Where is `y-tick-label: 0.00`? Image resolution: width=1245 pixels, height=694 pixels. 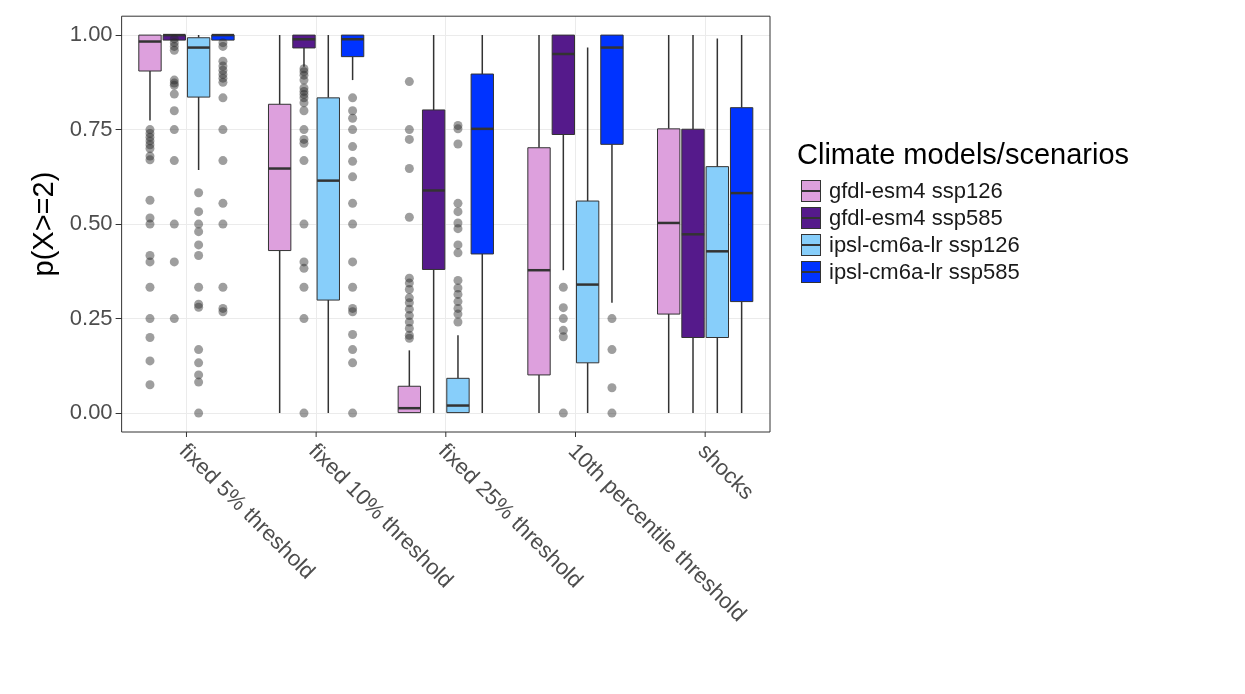 y-tick-label: 0.00 is located at coordinates (91, 412).